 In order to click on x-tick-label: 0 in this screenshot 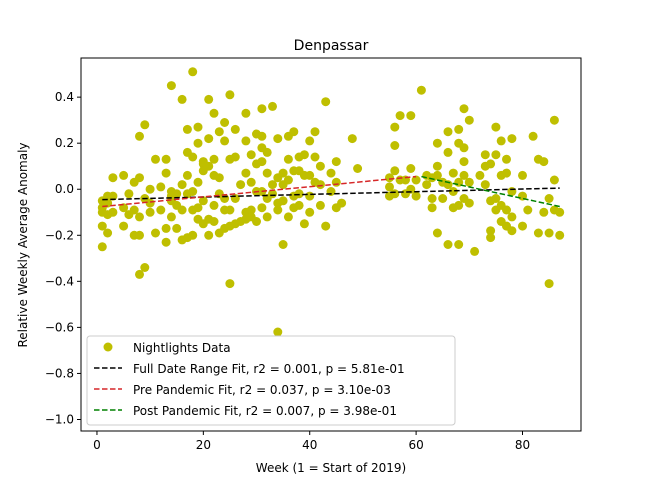, I will do `click(97, 445)`.